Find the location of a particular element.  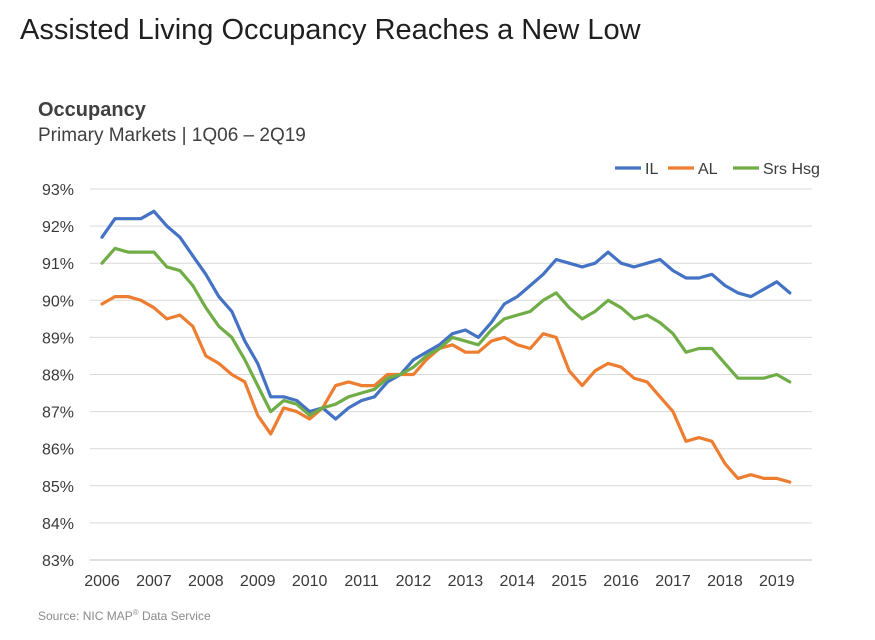

source-prefix: Source: NIC MAP is located at coordinates (85, 616).